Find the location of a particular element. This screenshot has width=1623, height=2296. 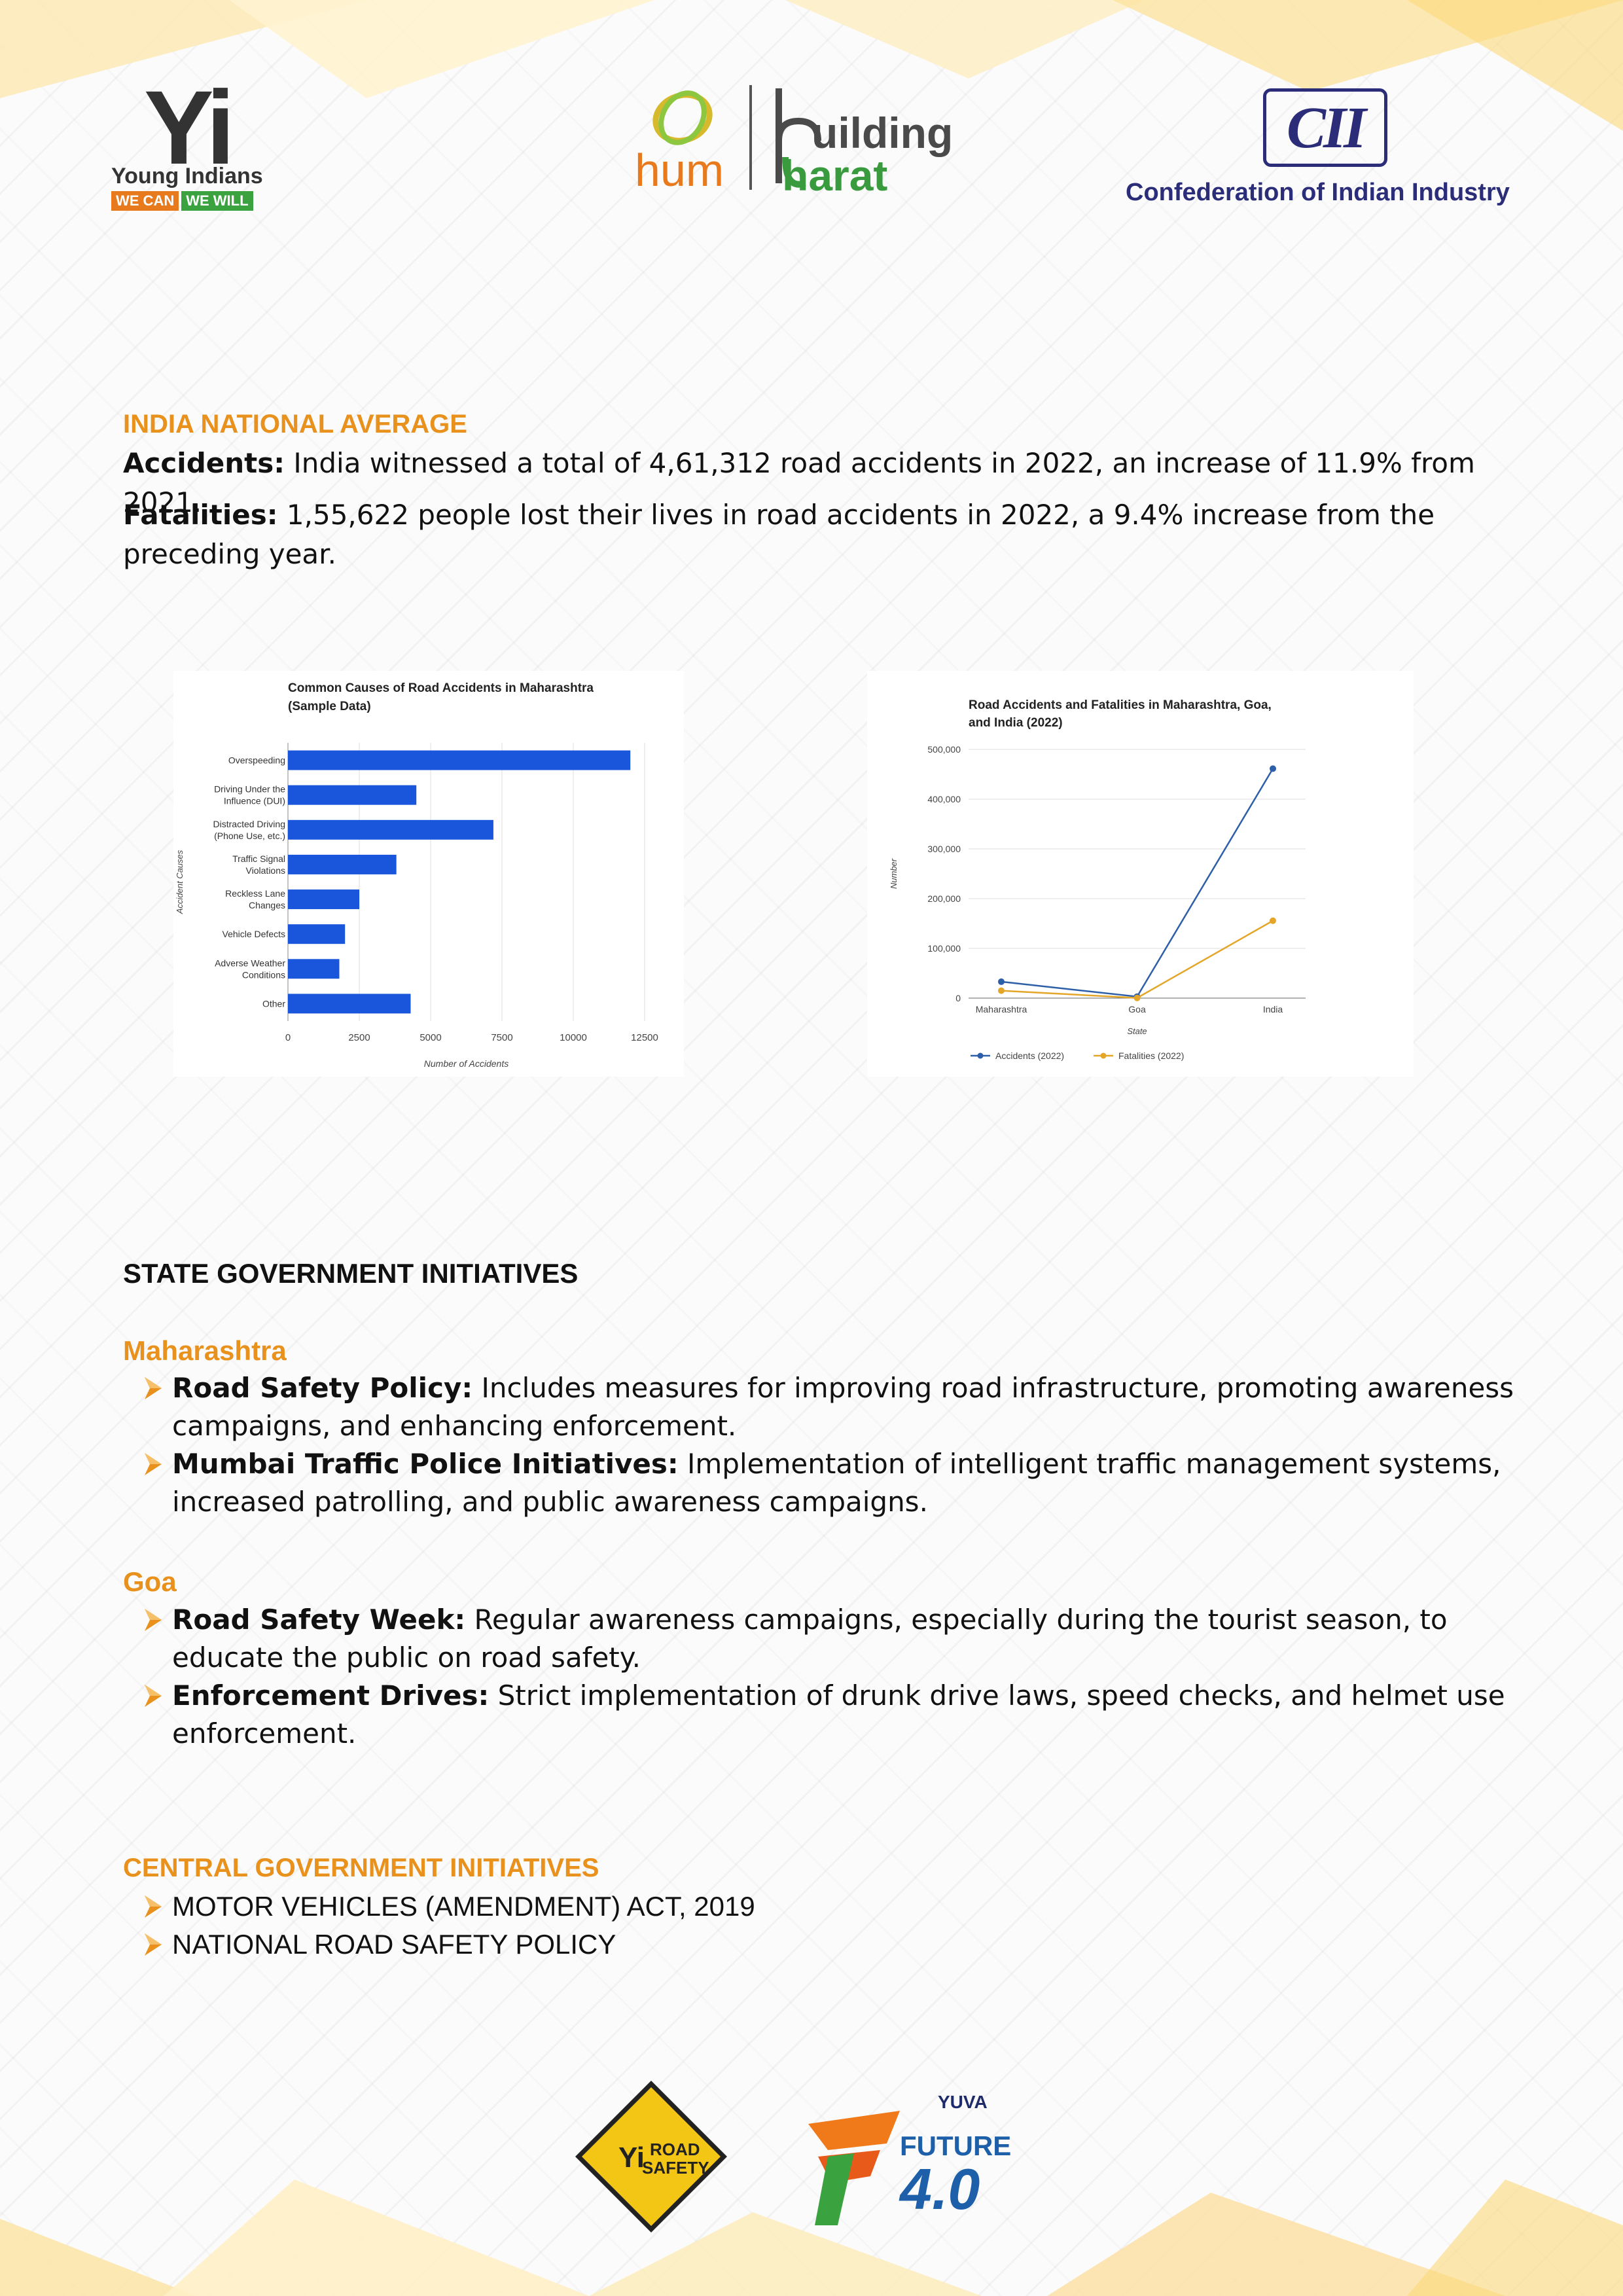

future-word-text: FUTURE is located at coordinates (955, 2145).